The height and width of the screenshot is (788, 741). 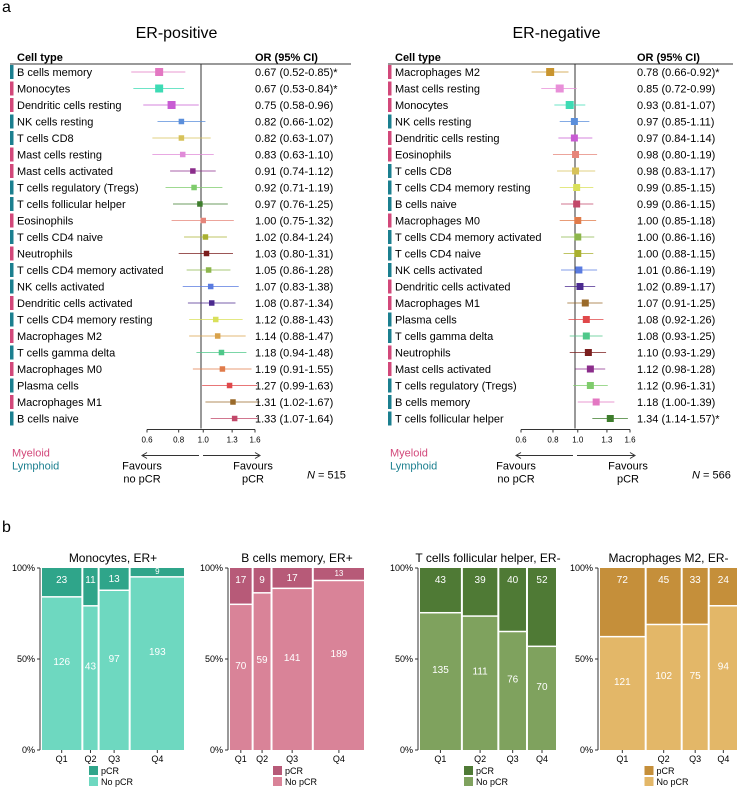 I want to click on forest-row: B cells naive 0.99 (0.86-1.15), so click(x=551, y=204).